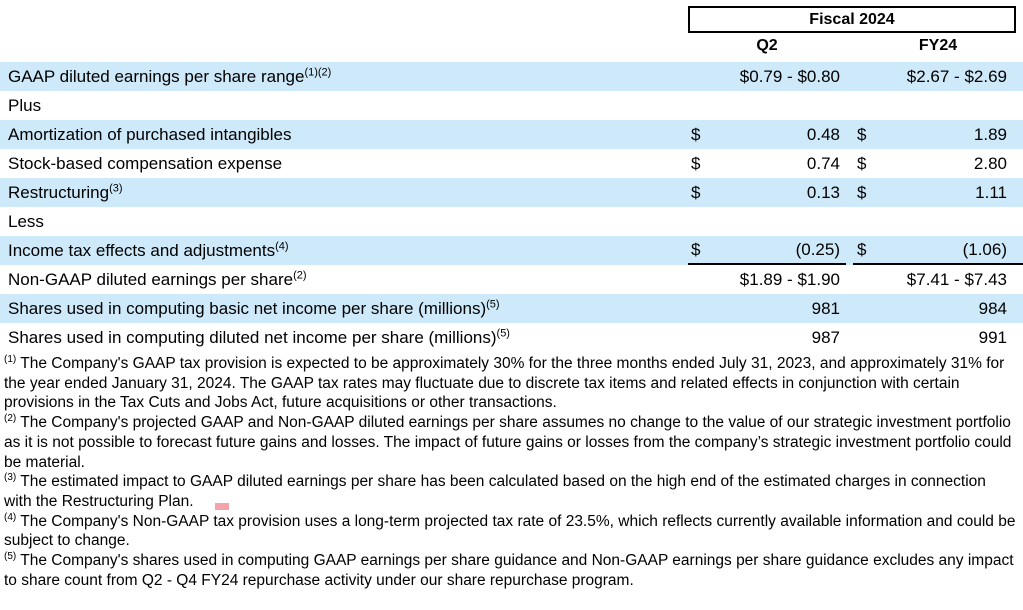 Image resolution: width=1023 pixels, height=610 pixels. Describe the element at coordinates (300, 274) in the screenshot. I see `footnote-ref: (2)` at that location.